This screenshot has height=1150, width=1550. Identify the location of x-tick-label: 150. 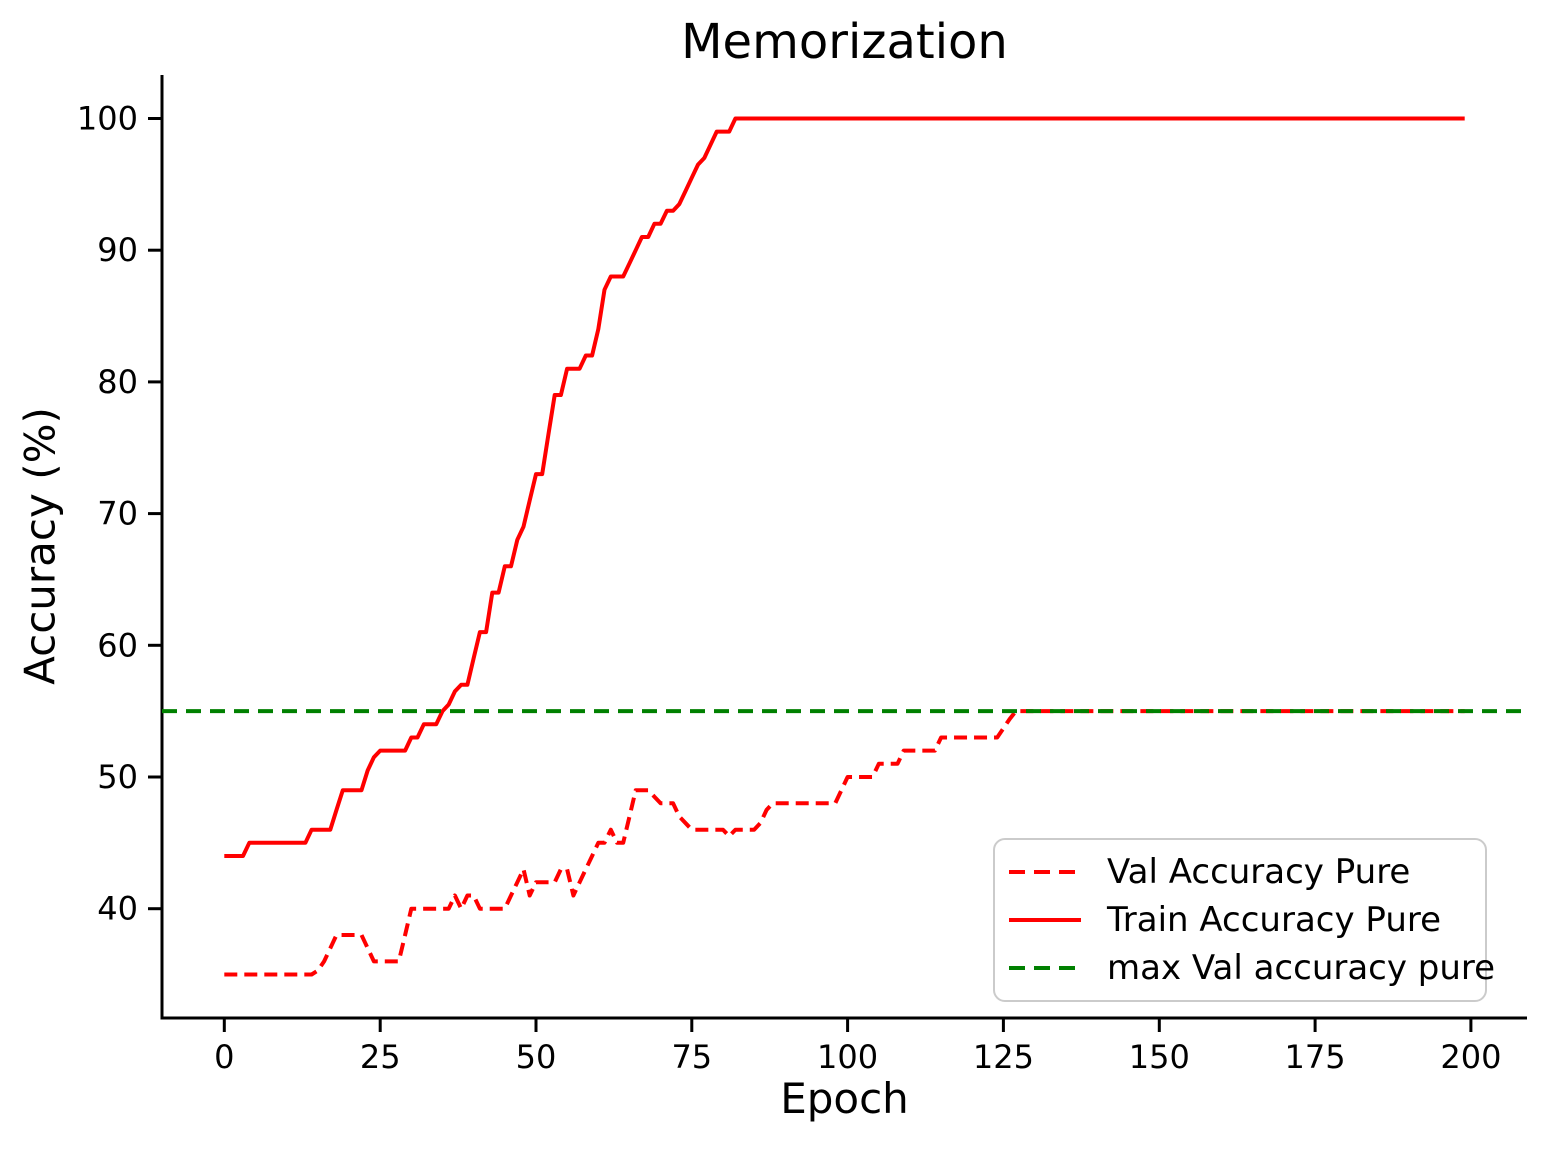
(1159, 1057).